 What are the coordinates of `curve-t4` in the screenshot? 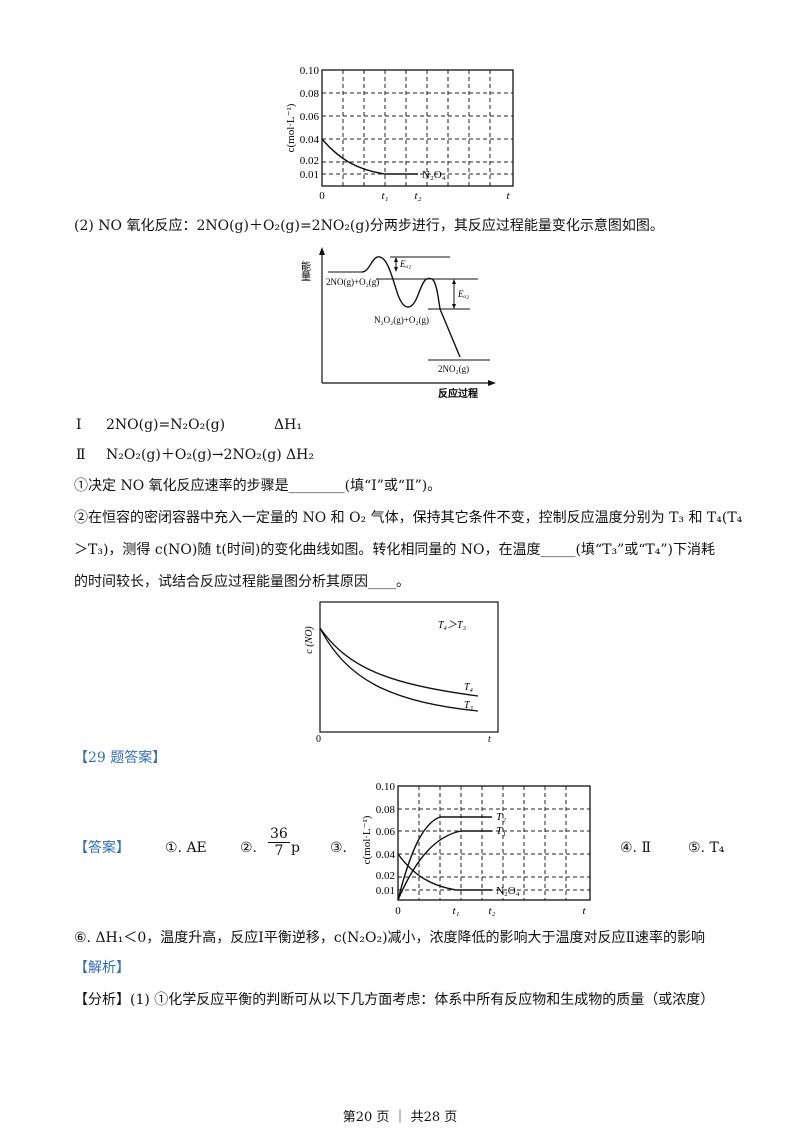 It's located at (399, 662).